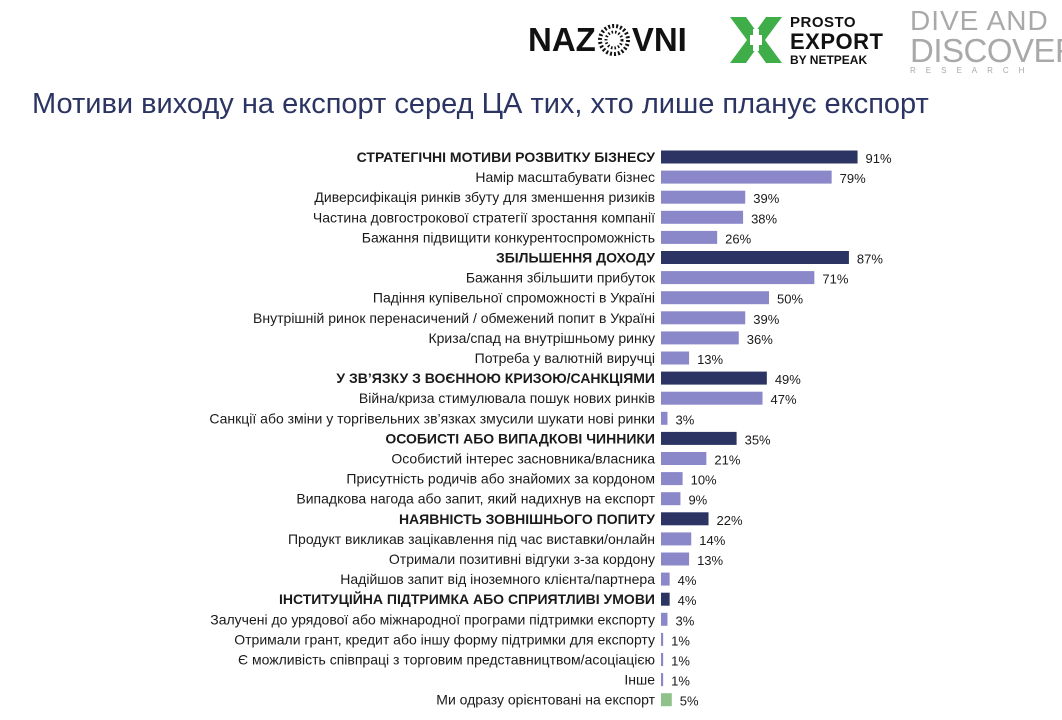 The image size is (1062, 720). I want to click on category-label: Бажання підвищити конкурентоспроможність, so click(508, 237).